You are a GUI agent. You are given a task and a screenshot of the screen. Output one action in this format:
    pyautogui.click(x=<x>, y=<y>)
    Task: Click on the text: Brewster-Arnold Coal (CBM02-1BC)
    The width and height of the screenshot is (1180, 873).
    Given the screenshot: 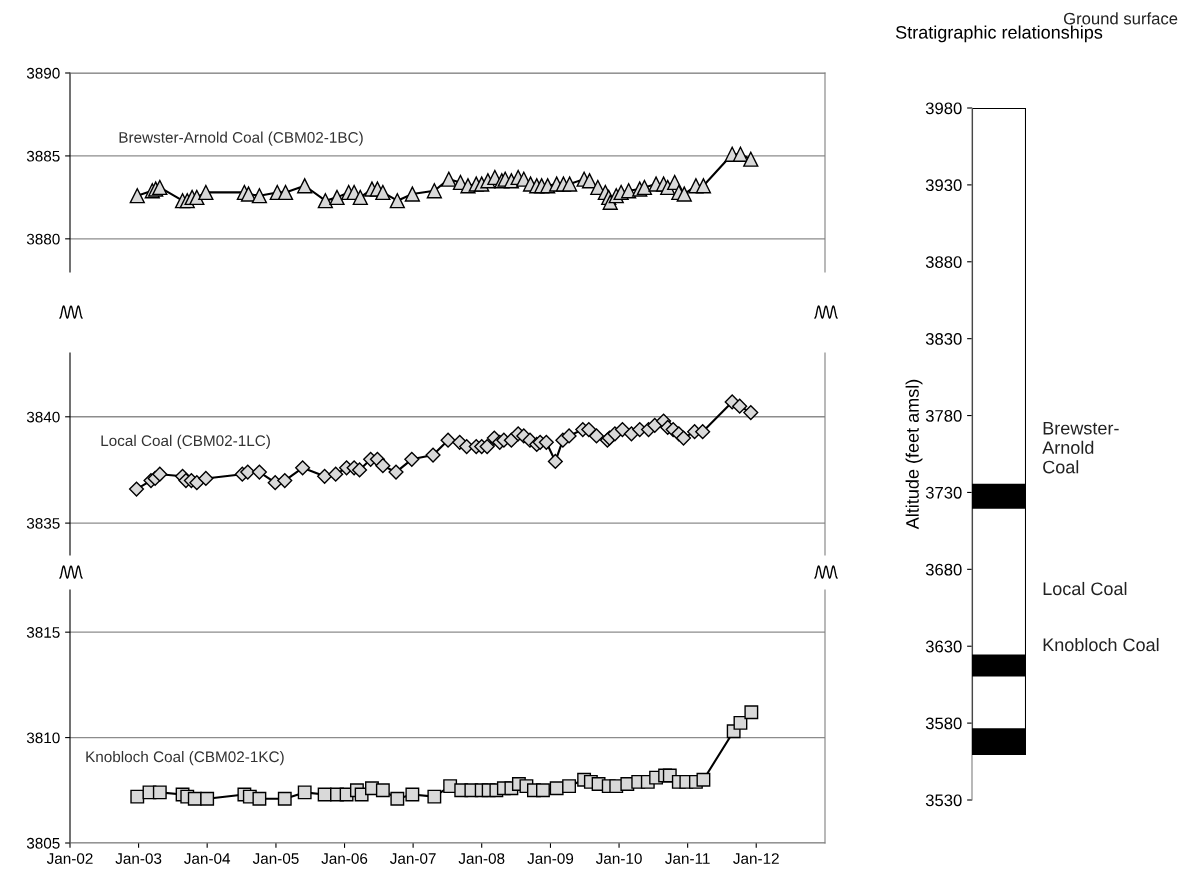 What is the action you would take?
    pyautogui.click(x=241, y=138)
    